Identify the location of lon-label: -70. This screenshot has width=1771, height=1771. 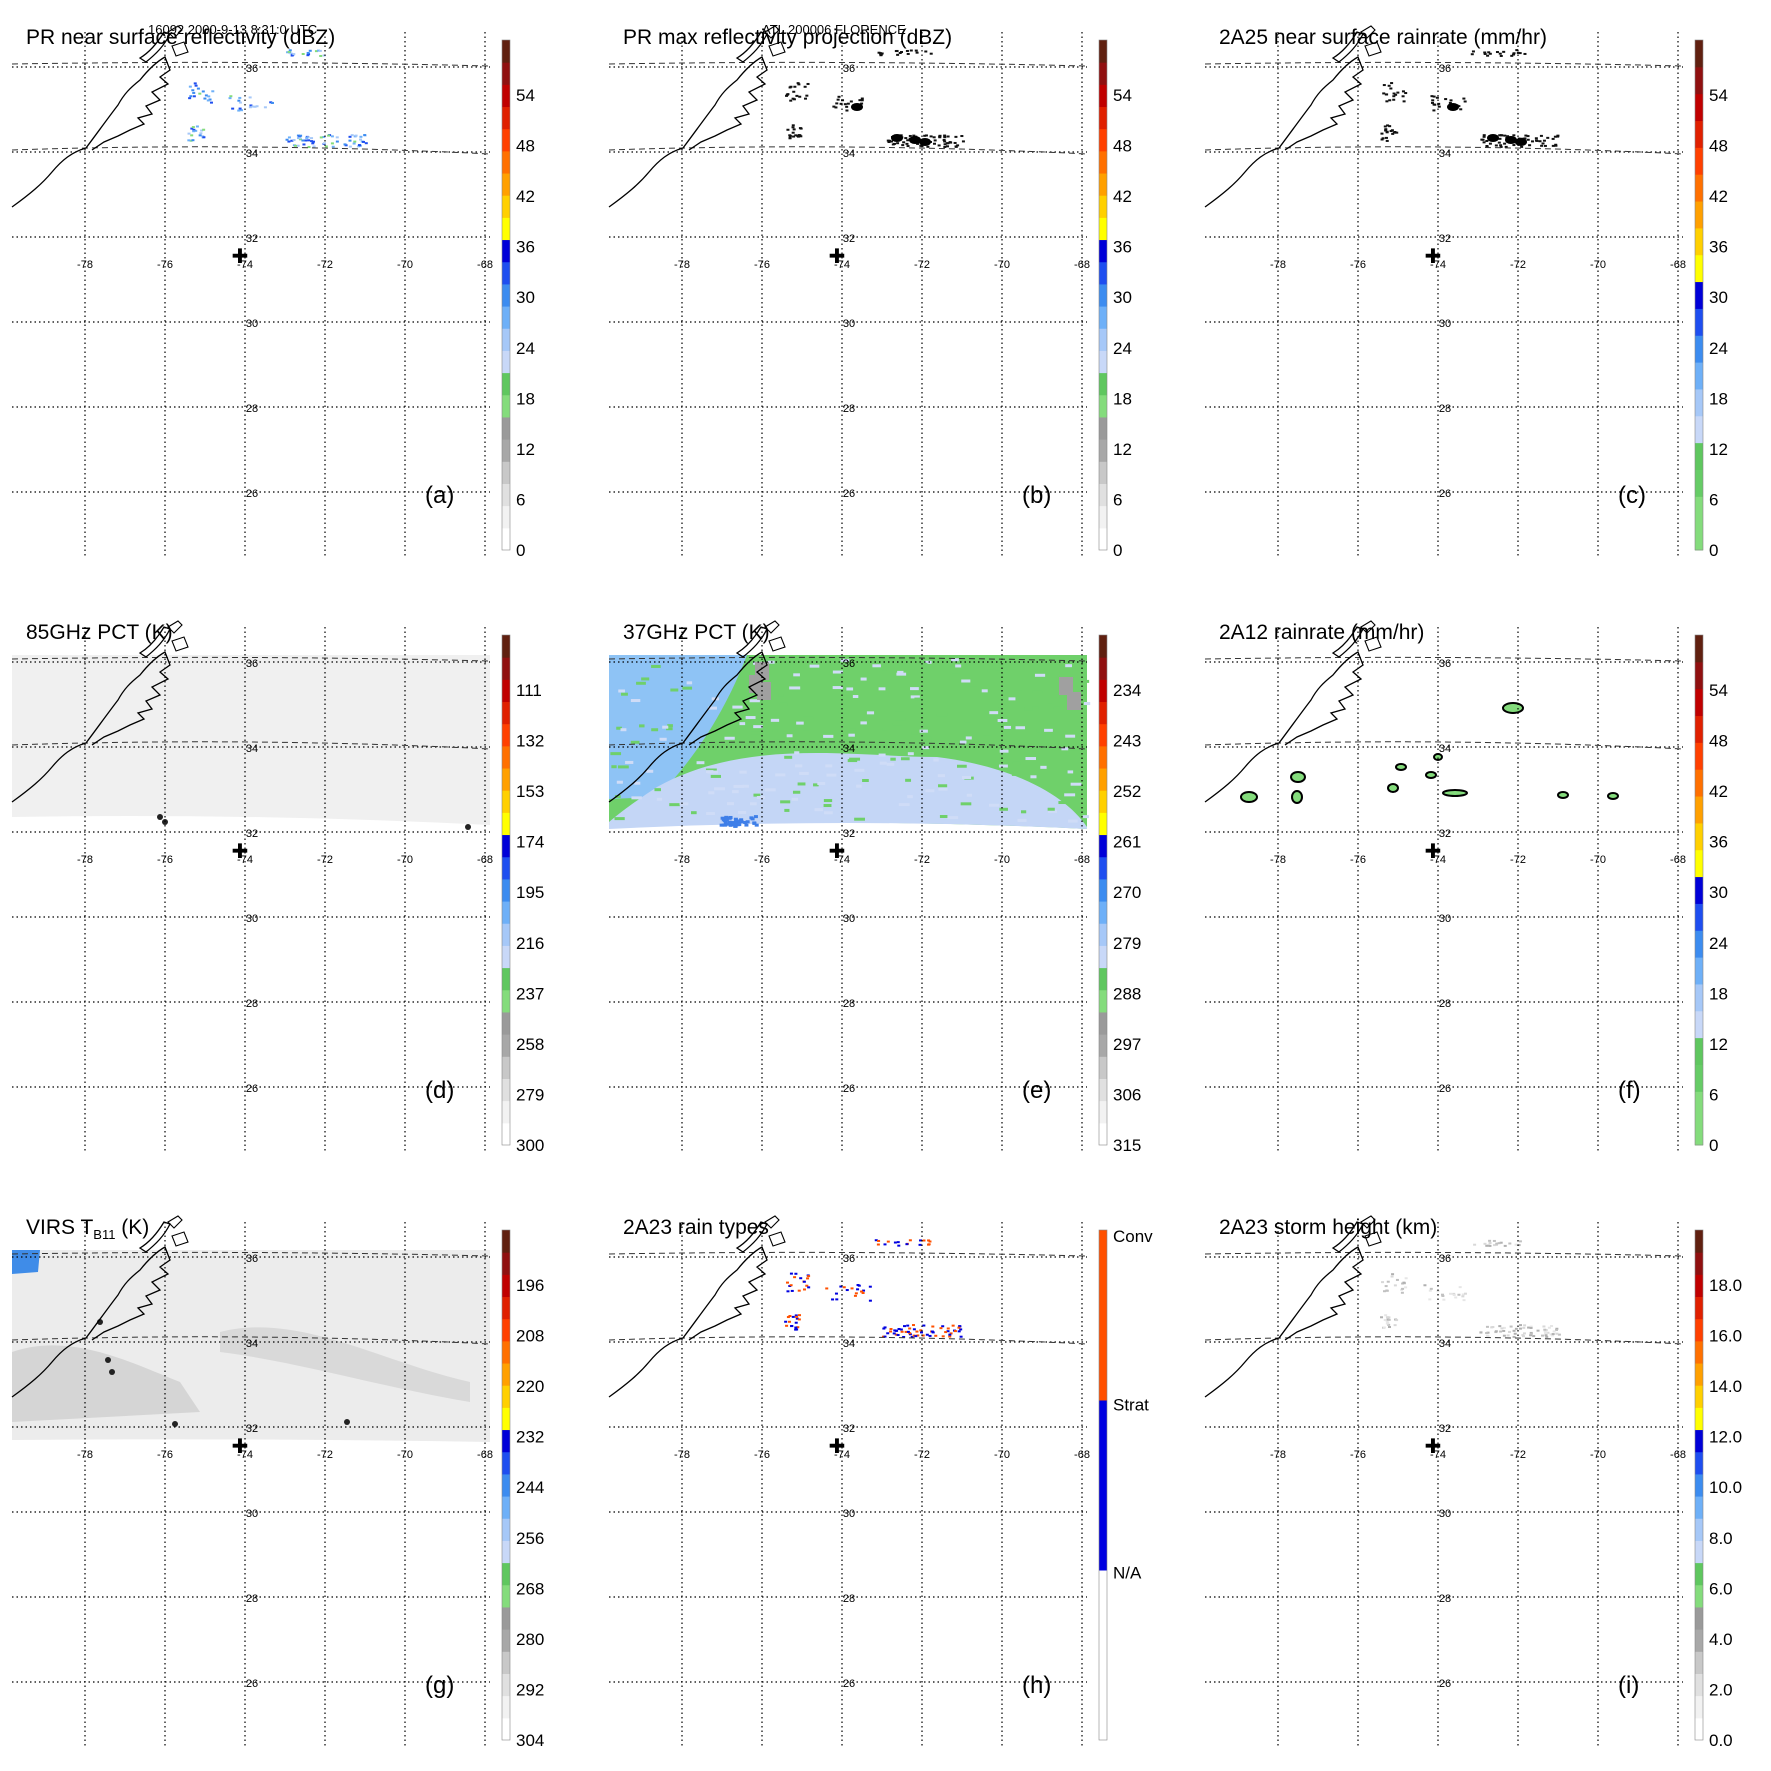
(1598, 860).